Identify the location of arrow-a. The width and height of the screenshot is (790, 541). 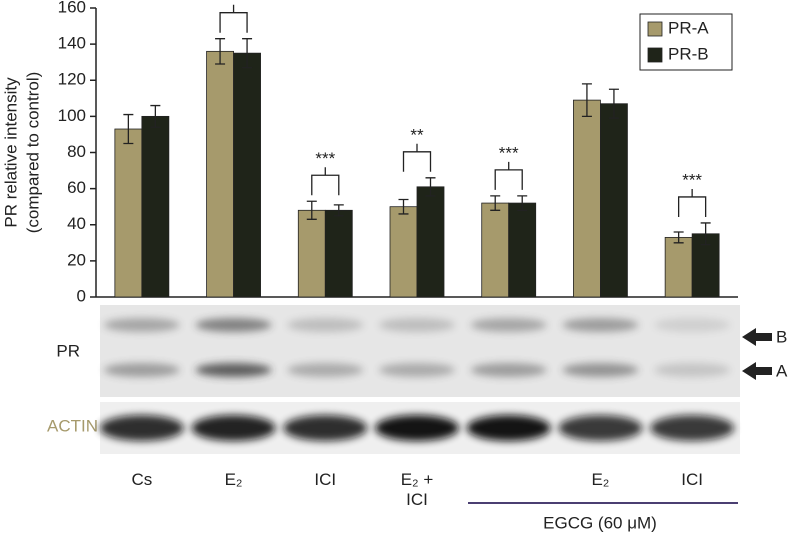
(757, 371).